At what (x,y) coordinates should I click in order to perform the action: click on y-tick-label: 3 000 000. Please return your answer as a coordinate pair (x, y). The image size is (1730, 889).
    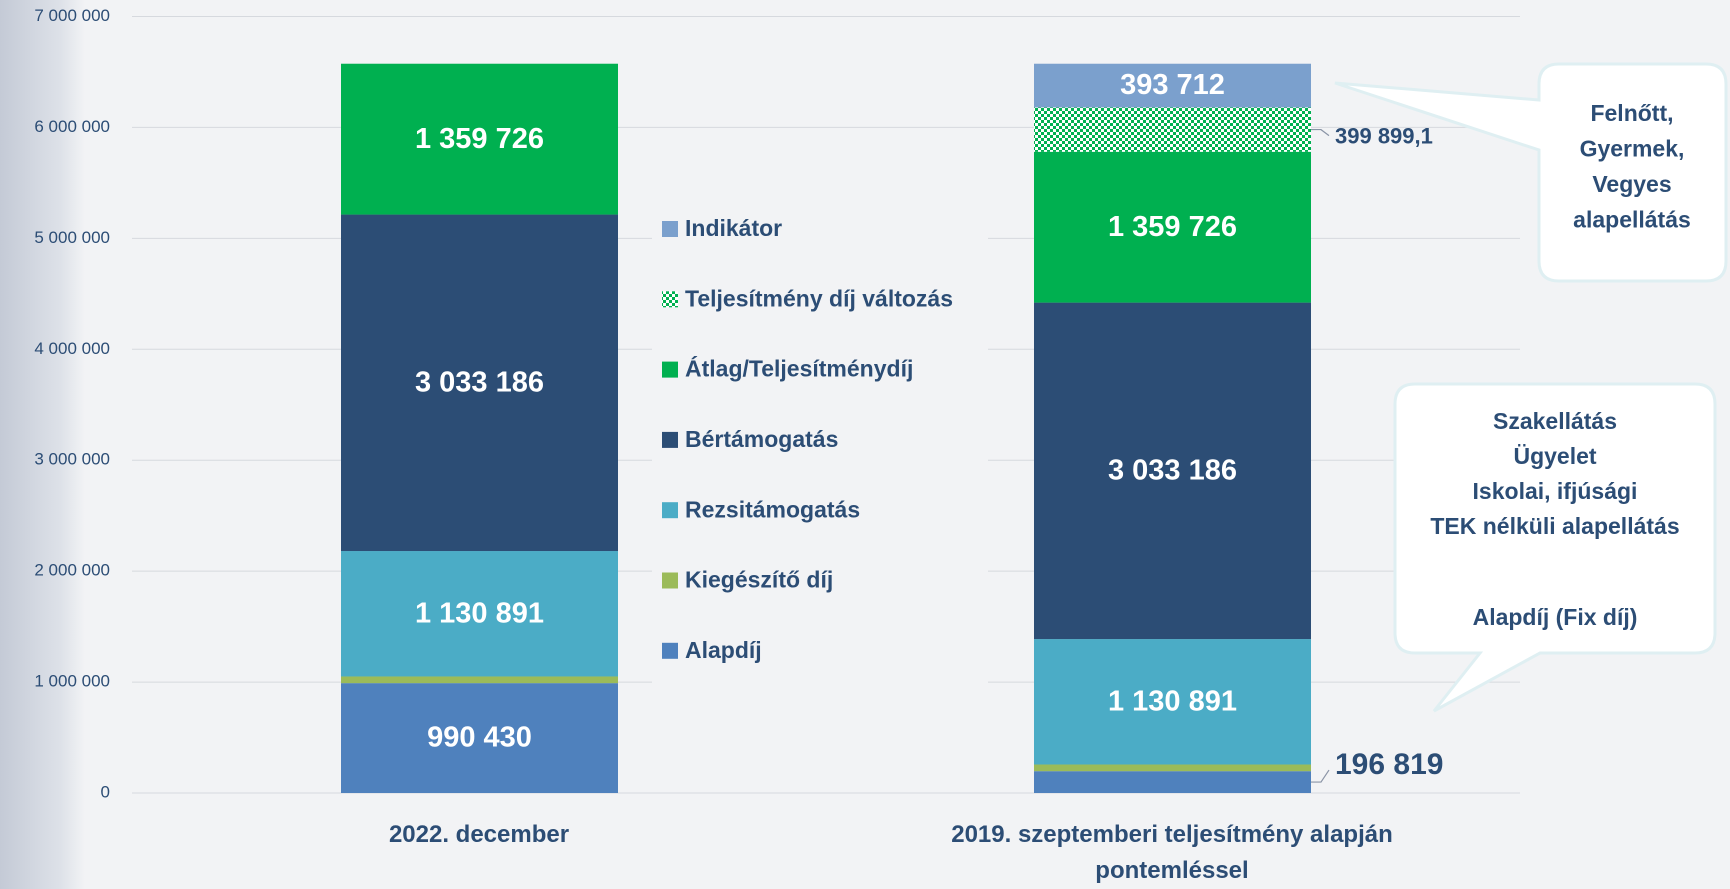
    Looking at the image, I should click on (72, 459).